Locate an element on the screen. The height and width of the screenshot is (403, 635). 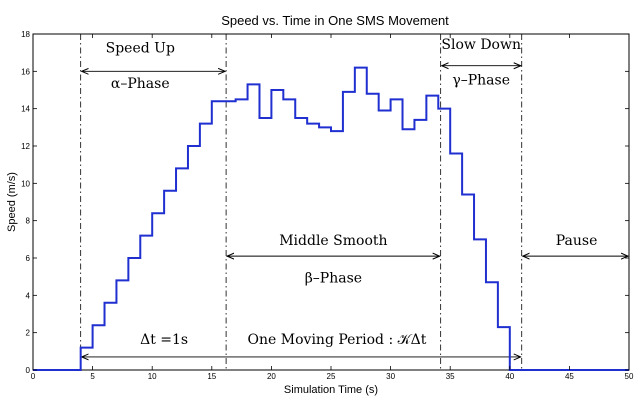
annotation-label: Middle Smooth is located at coordinates (333, 241).